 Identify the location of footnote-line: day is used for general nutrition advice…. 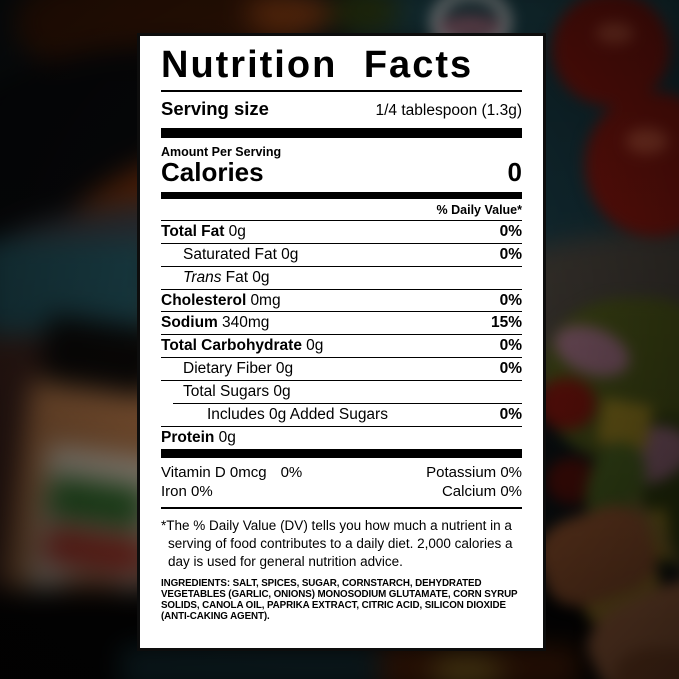
(285, 561).